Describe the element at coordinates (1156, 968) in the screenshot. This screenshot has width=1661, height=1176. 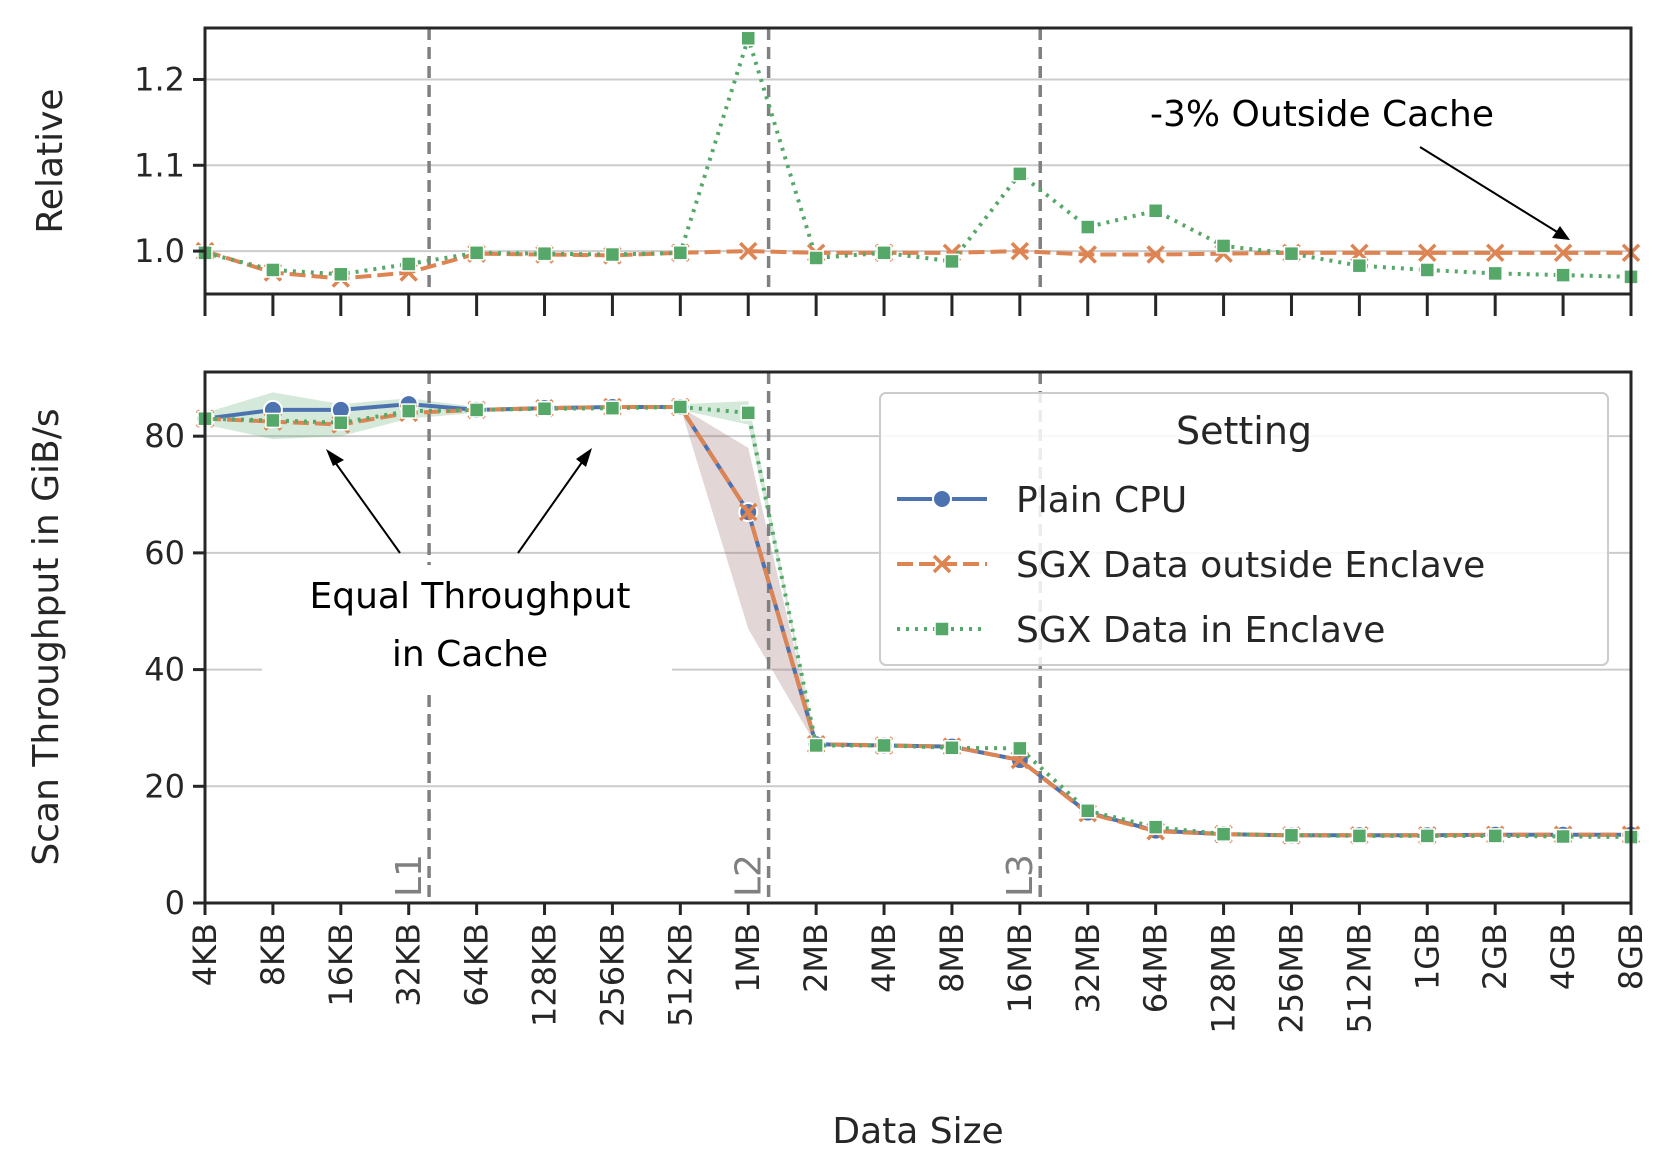
I see `x-tick-label: 64MB` at that location.